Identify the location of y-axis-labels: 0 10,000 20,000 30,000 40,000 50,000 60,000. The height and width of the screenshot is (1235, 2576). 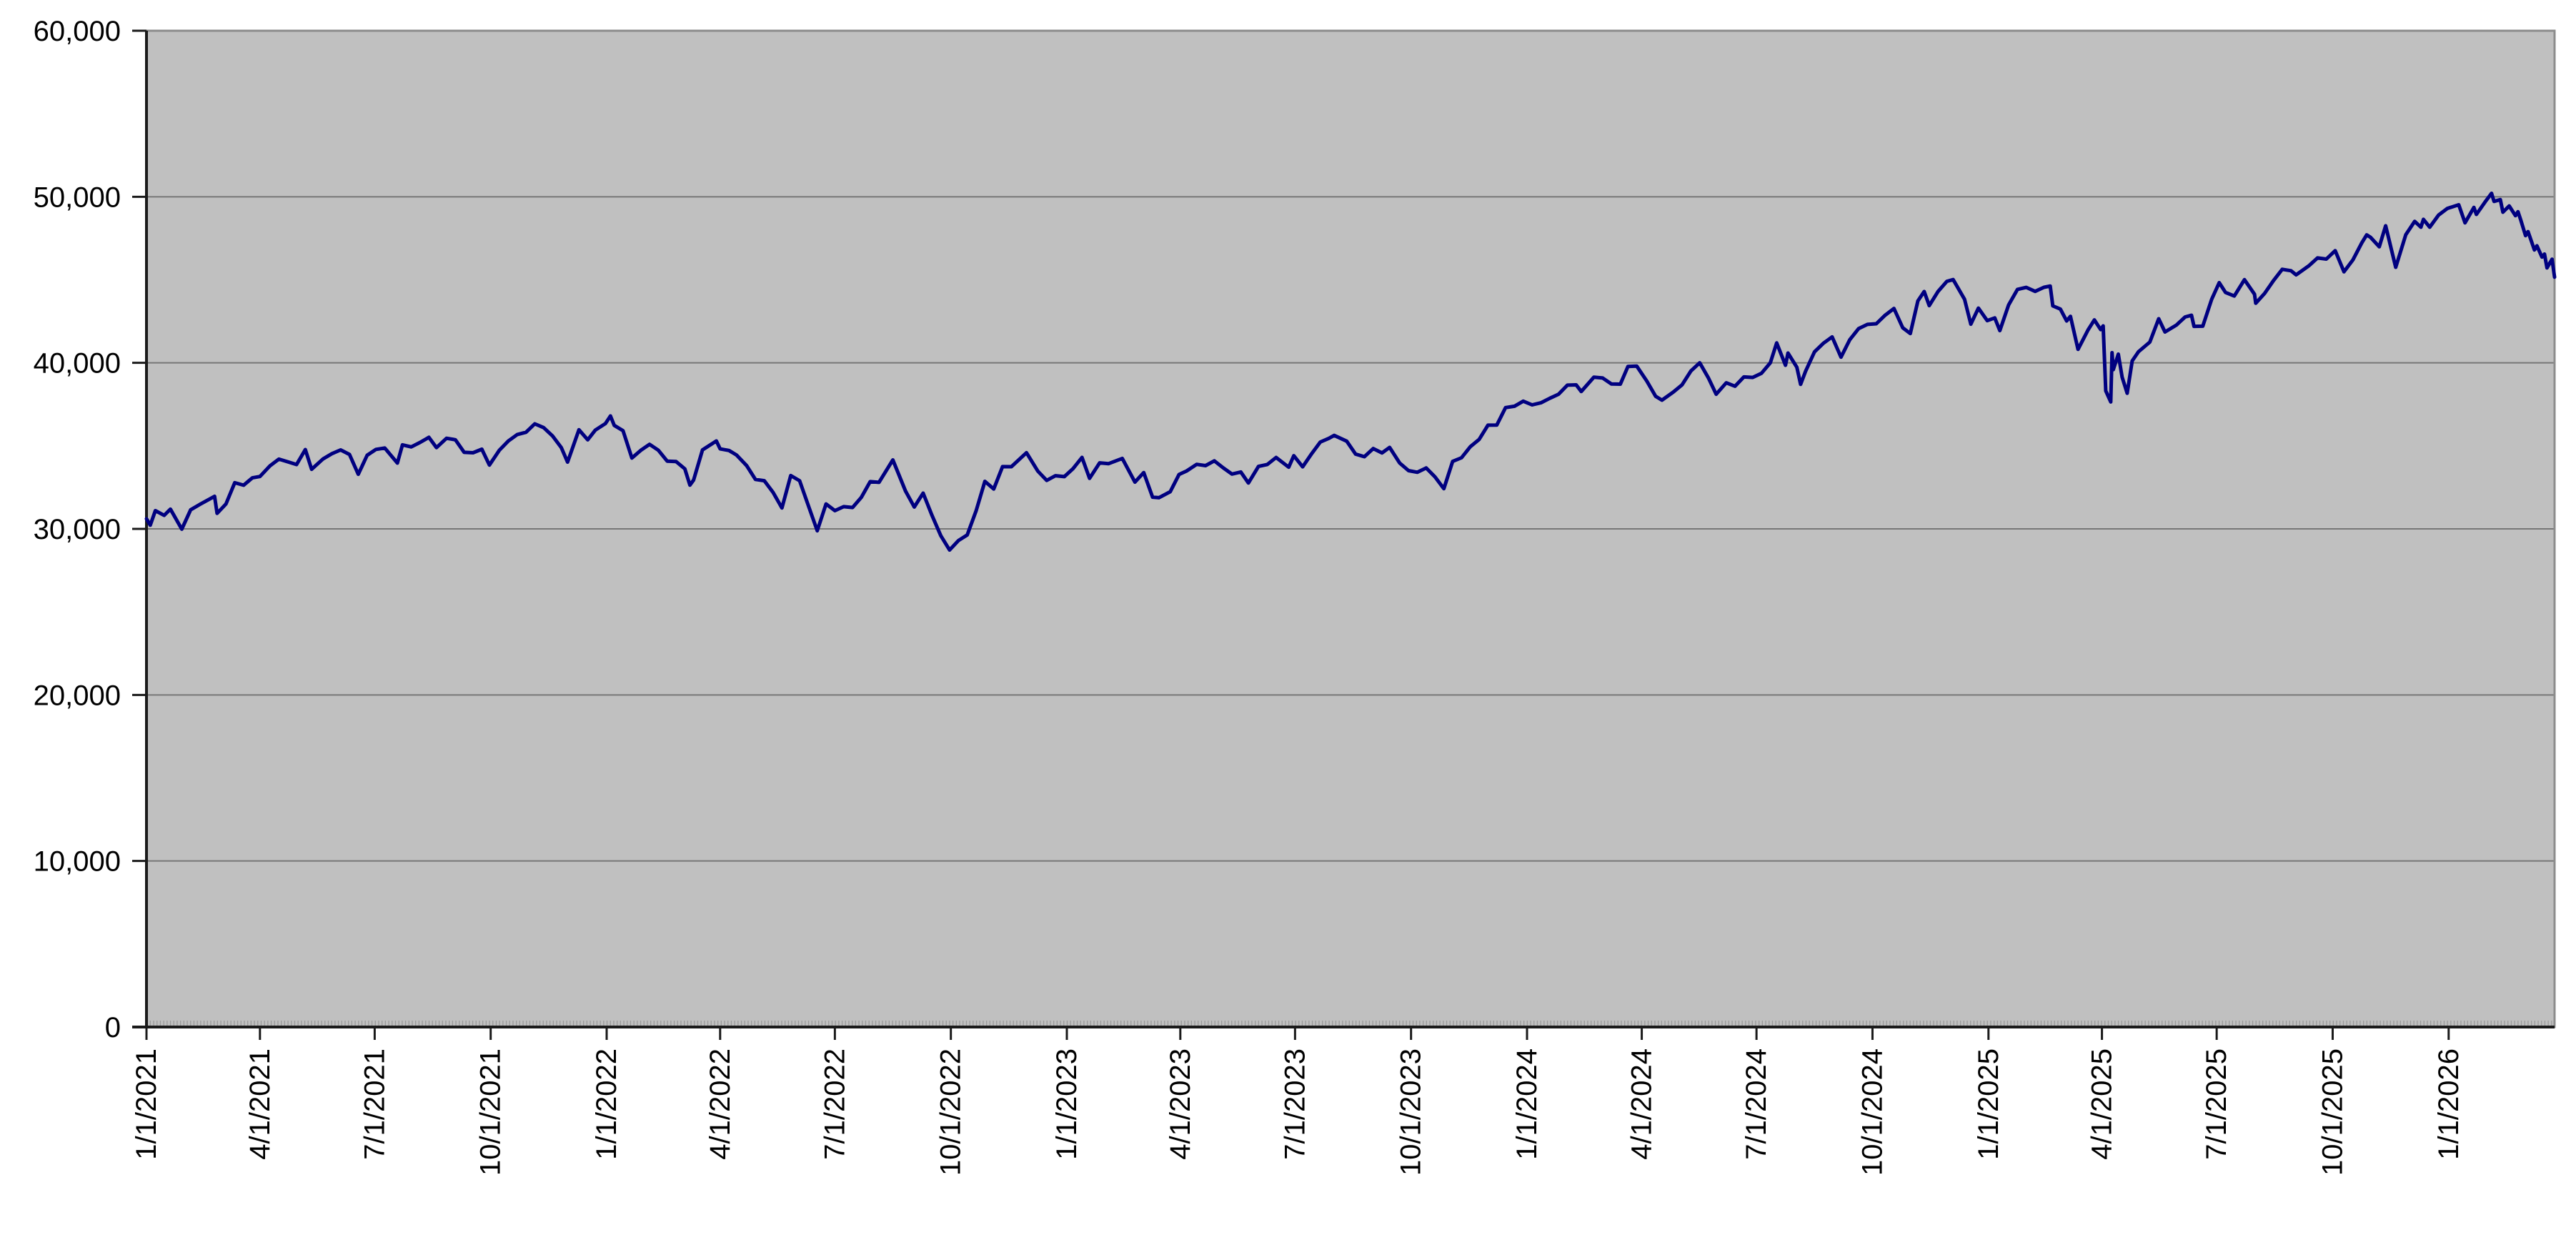
(77, 529).